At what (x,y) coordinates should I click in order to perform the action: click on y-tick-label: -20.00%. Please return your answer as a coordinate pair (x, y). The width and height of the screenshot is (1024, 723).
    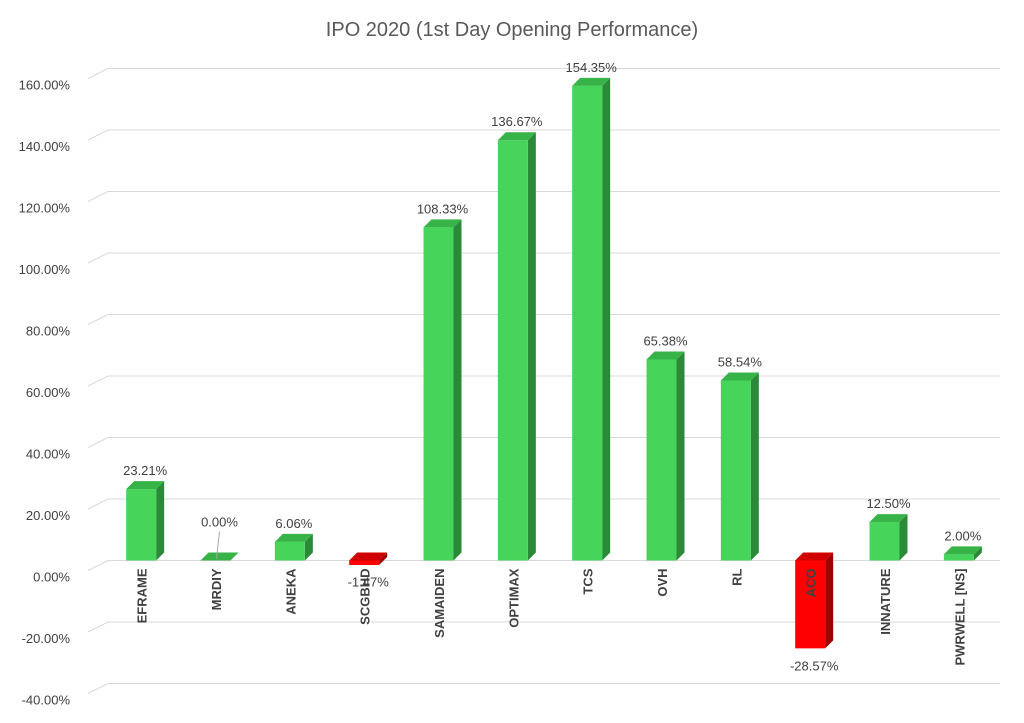
    Looking at the image, I should click on (46, 638).